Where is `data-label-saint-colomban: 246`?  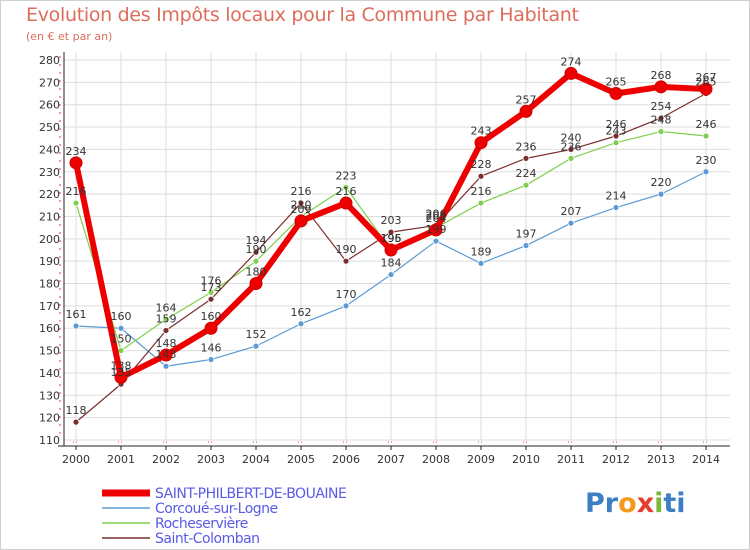 data-label-saint-colomban: 246 is located at coordinates (616, 124).